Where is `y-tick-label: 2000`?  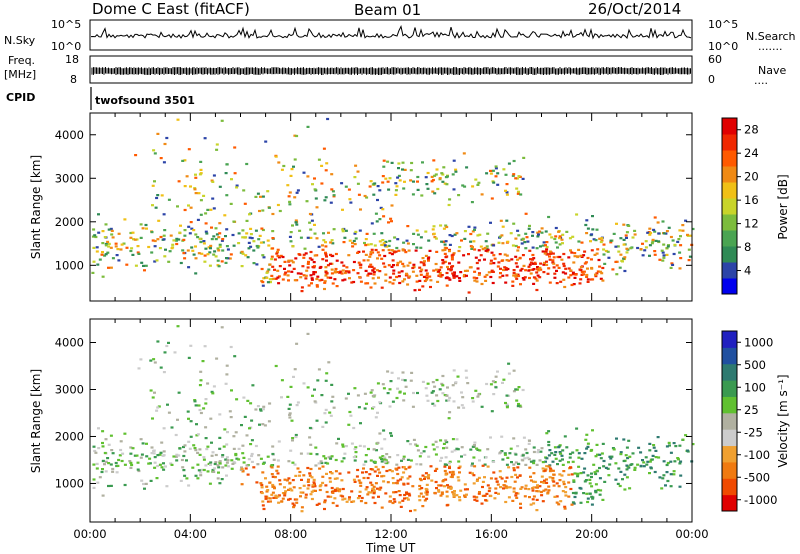 y-tick-label: 2000 is located at coordinates (69, 437).